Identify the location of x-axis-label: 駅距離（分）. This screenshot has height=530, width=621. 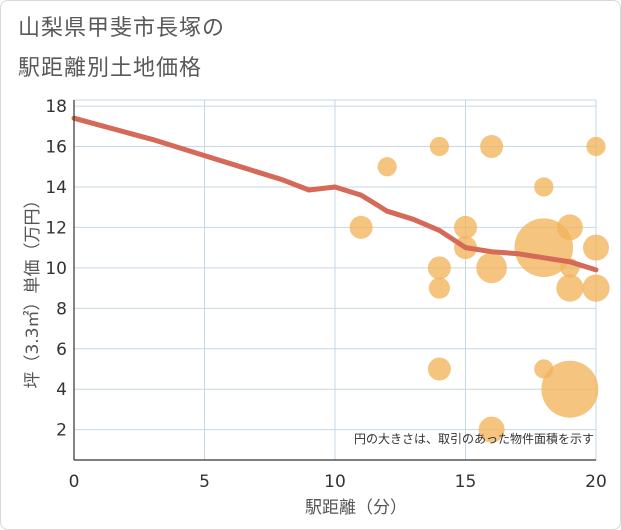
(356, 508).